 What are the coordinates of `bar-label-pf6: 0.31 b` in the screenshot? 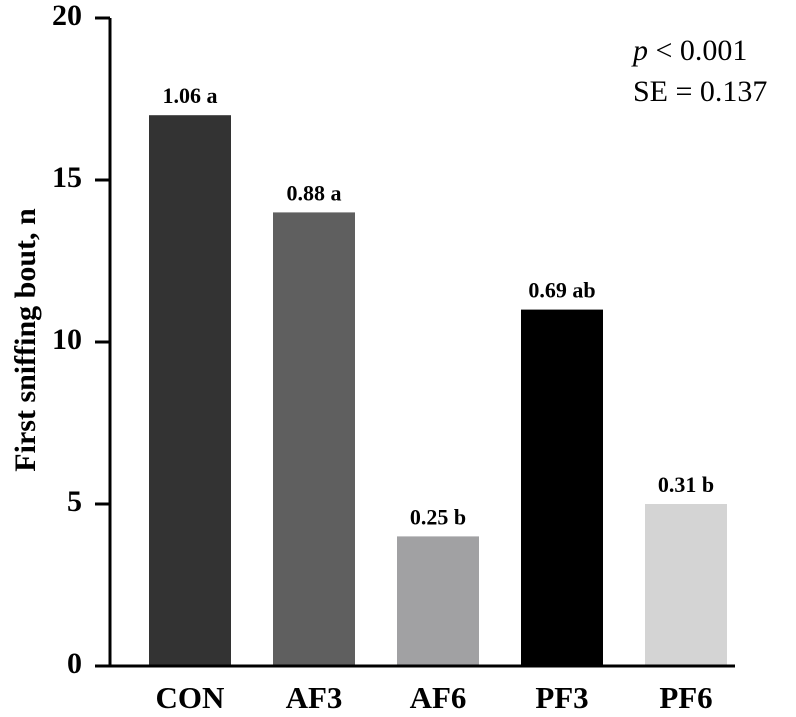 It's located at (686, 484).